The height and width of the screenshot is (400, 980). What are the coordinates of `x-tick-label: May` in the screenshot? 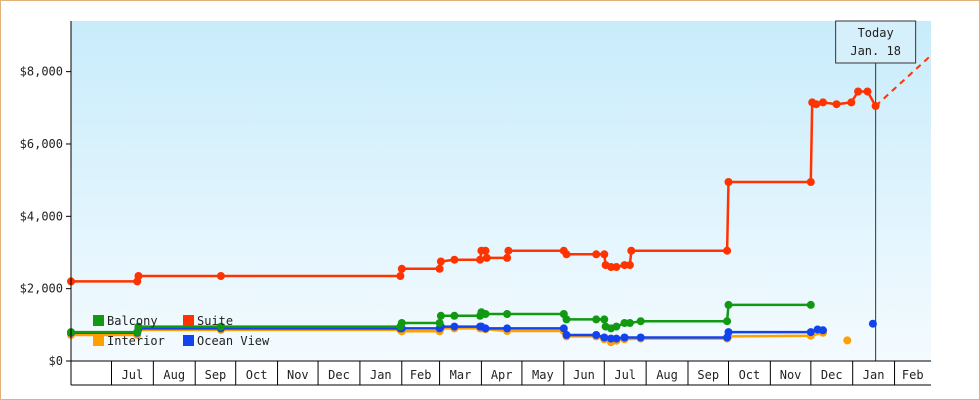 It's located at (543, 375).